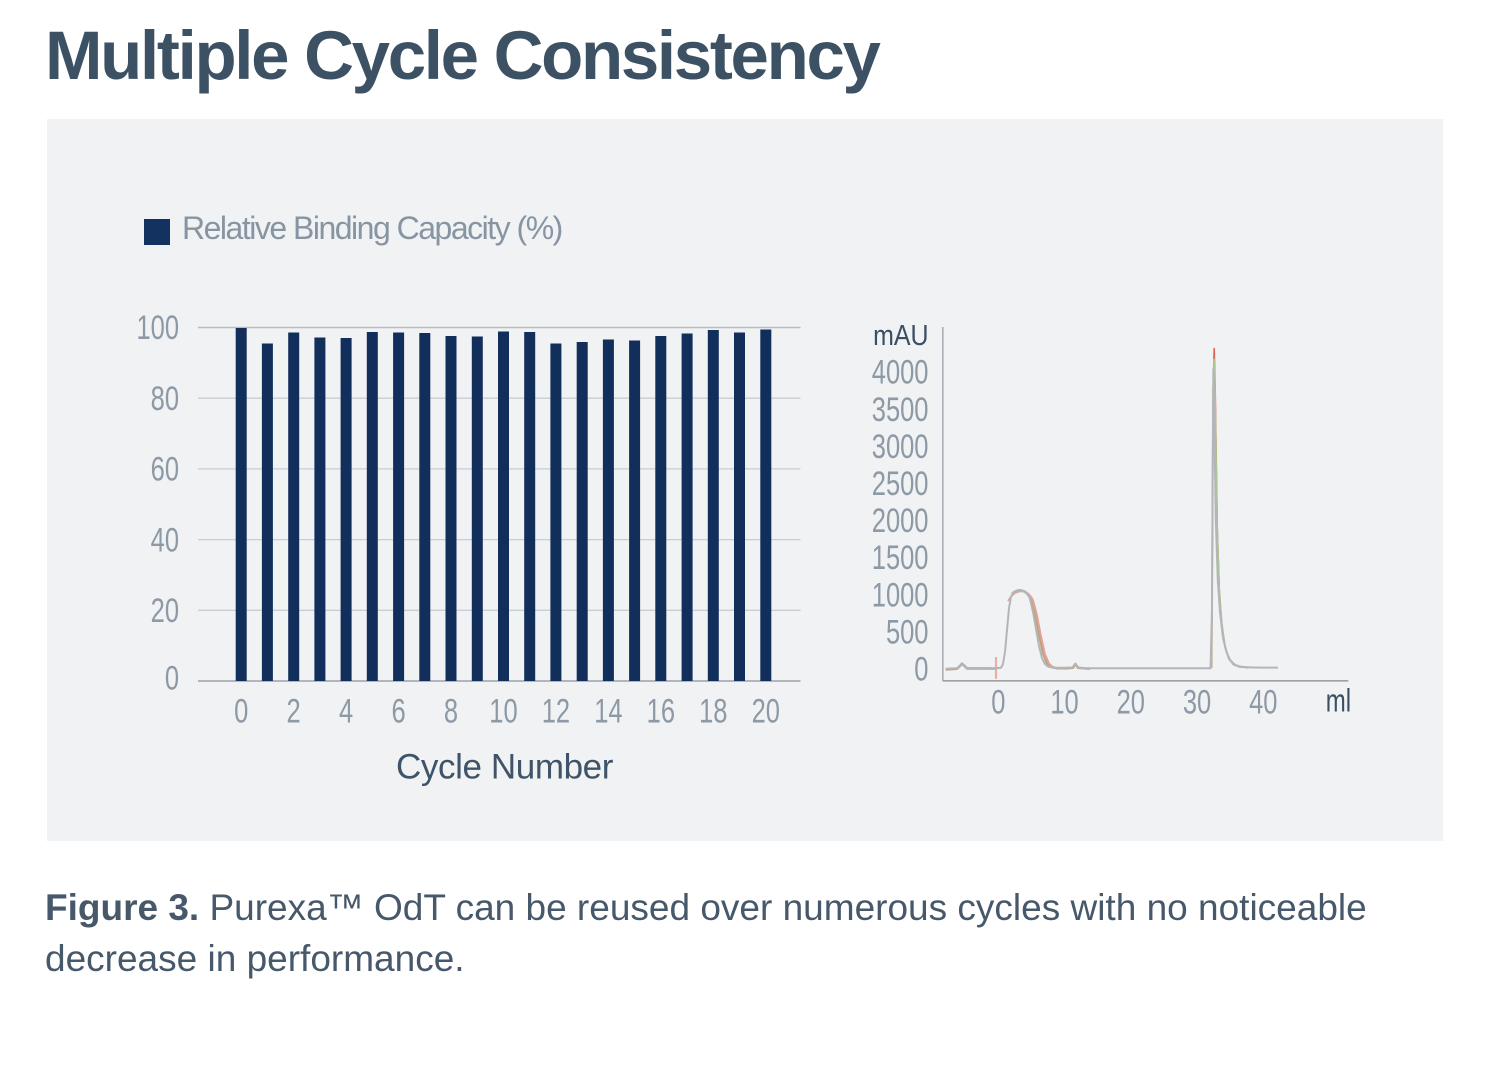 The image size is (1500, 1071). Describe the element at coordinates (505, 767) in the screenshot. I see `svg-text: Cycle Number` at that location.